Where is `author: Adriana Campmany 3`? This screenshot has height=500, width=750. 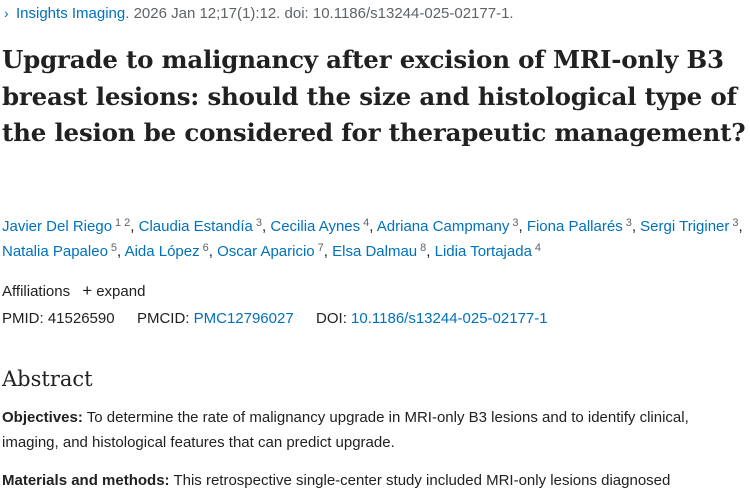
author: Adriana Campmany 3 is located at coordinates (447, 226).